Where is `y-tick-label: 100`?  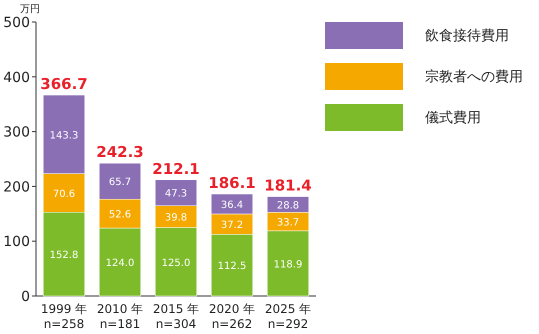 y-tick-label: 100 is located at coordinates (16, 242).